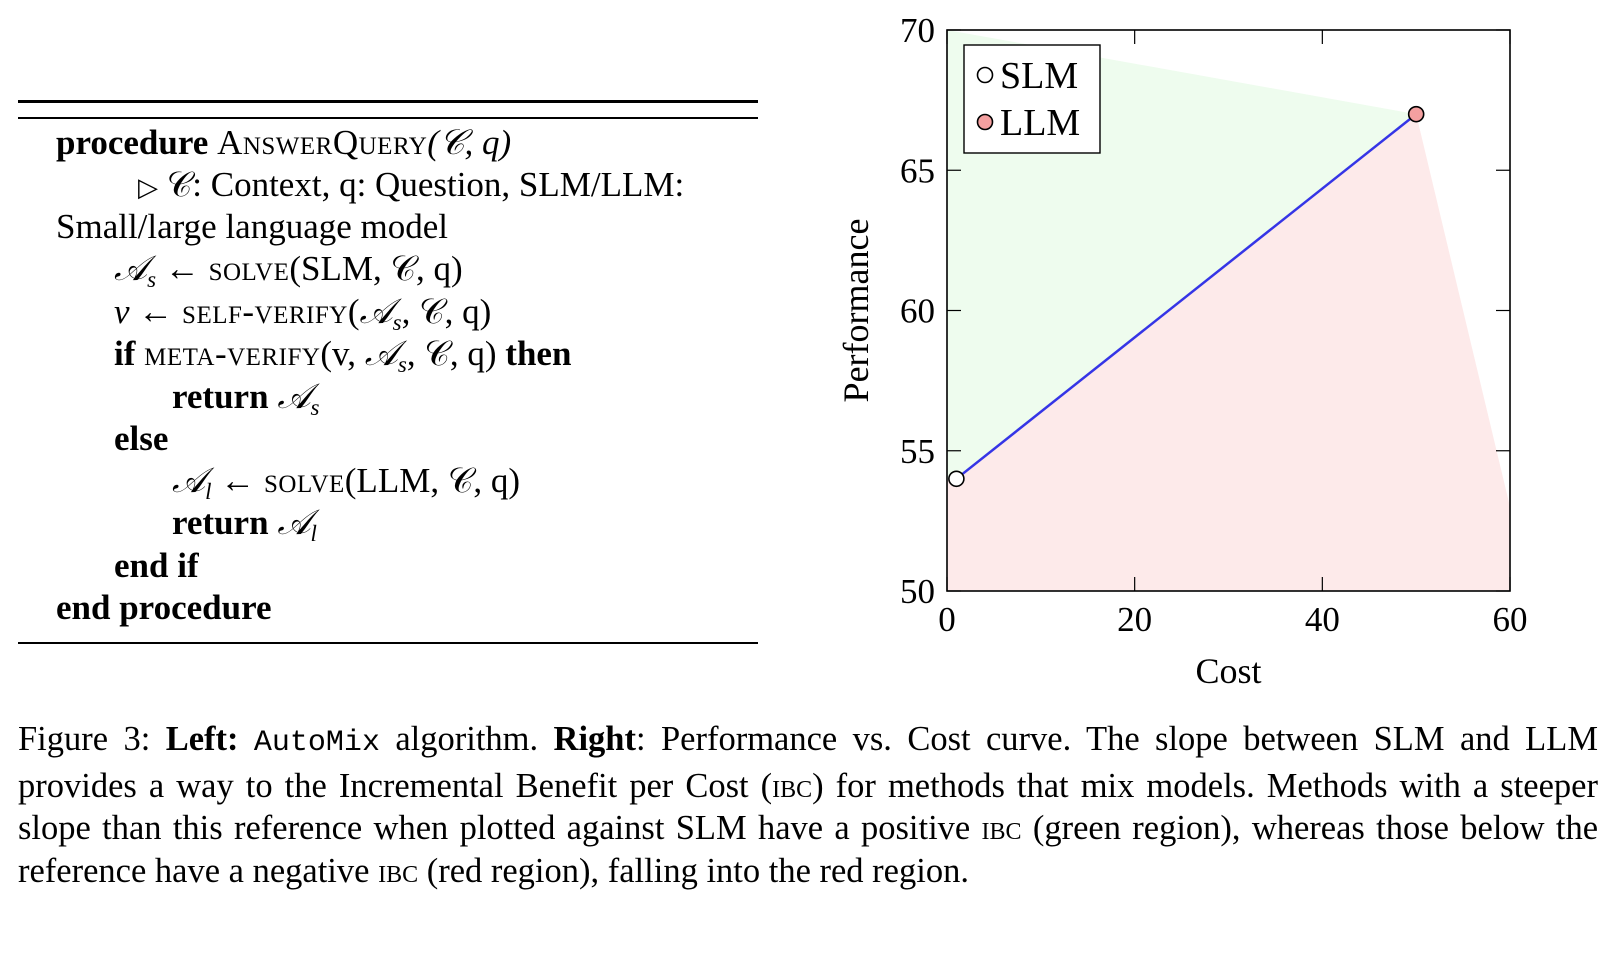  I want to click on x-tick-label: 20, so click(1134, 619).